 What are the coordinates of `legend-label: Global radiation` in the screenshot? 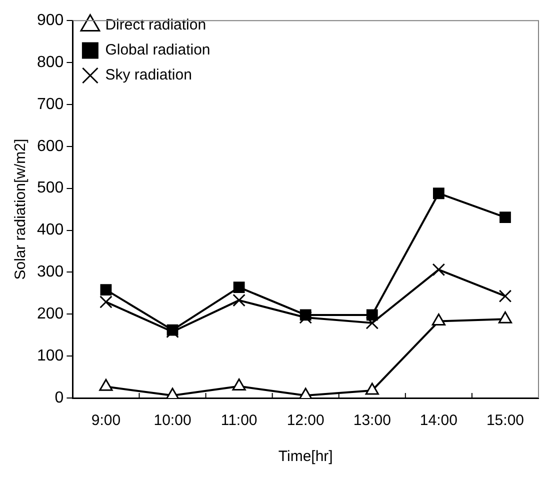 It's located at (157, 50).